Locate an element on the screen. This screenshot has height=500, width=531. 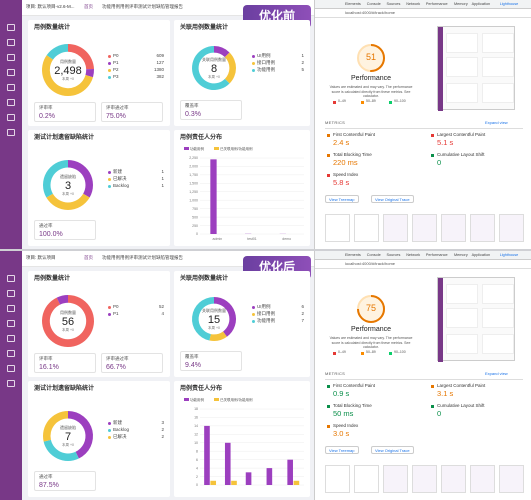
rate-box: 评审通过率 75.0% is located at coordinates (132, 112).